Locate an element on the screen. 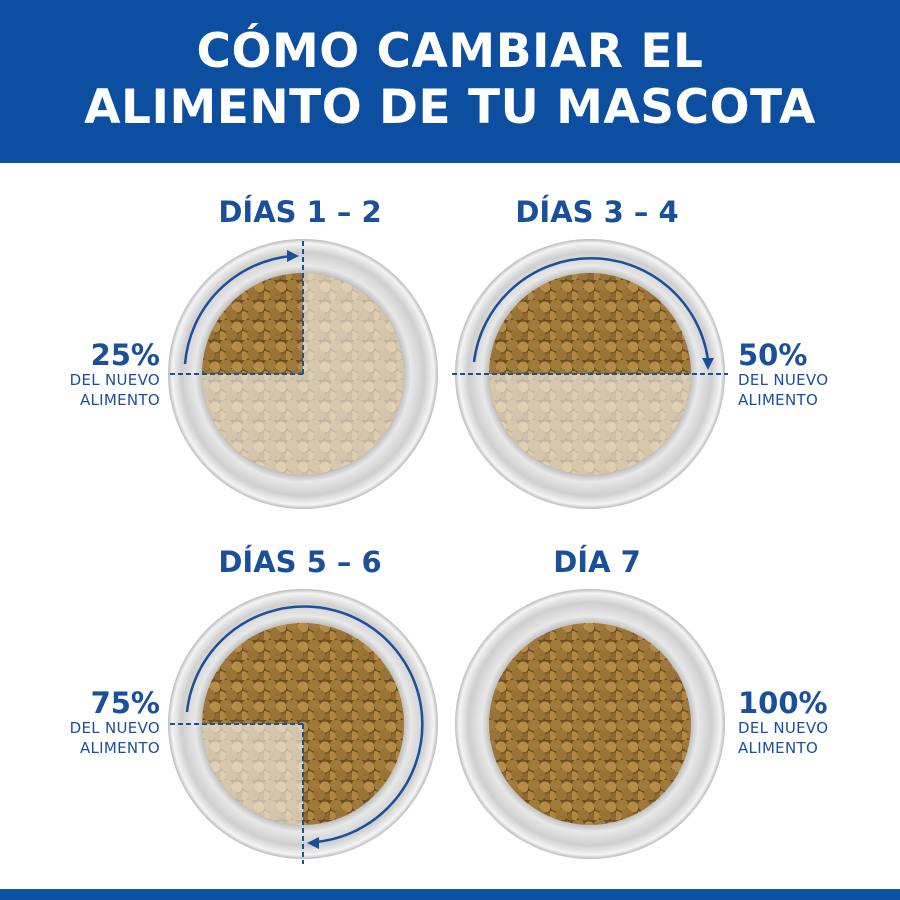 This screenshot has height=900, width=900. percent-label-2: 50% DEL NUEVO ALIMENTO is located at coordinates (808, 375).